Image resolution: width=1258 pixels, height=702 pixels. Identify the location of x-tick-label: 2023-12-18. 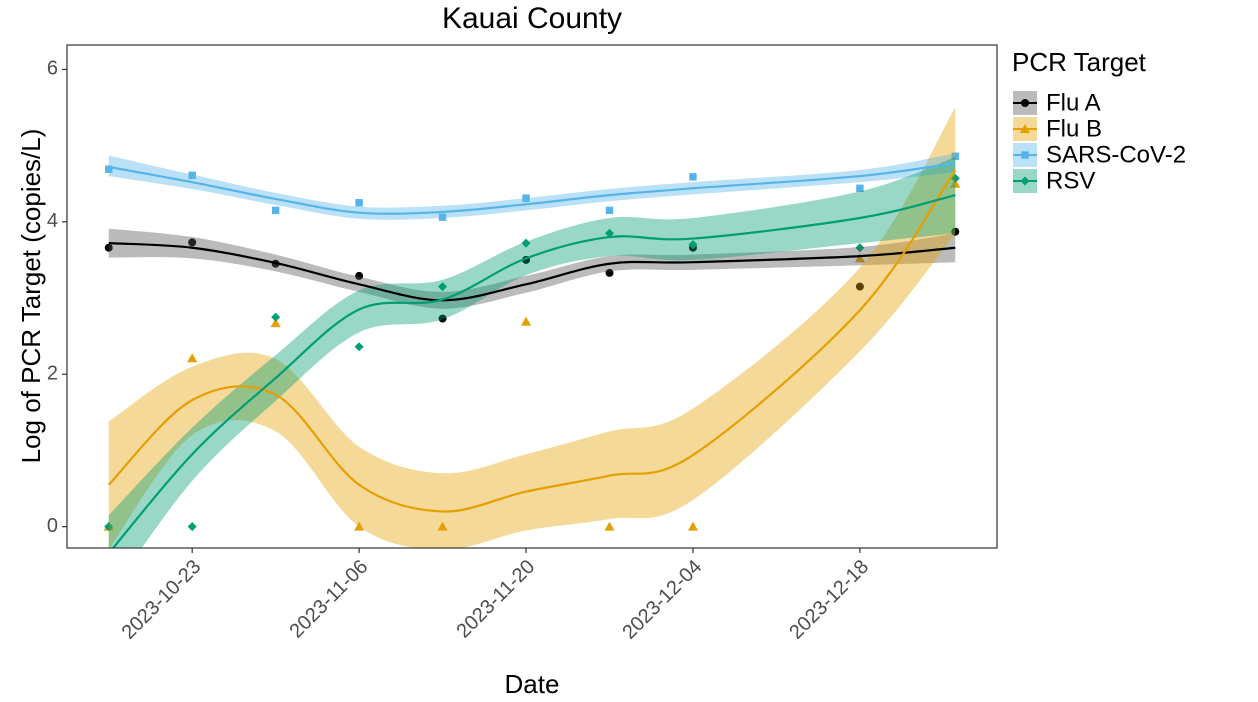
(829, 600).